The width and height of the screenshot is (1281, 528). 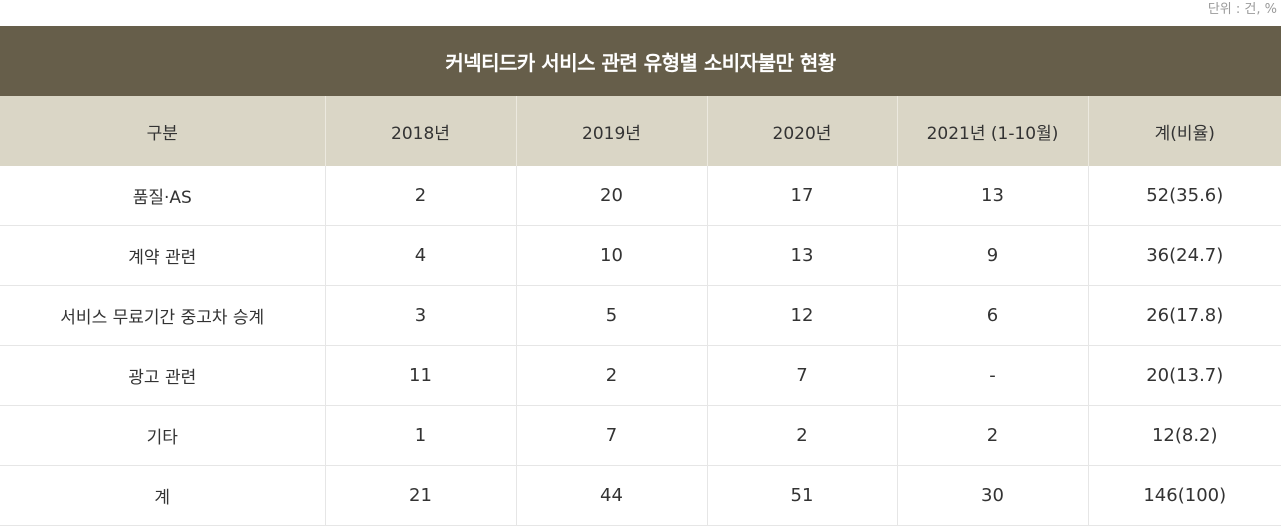 I want to click on table-cell: 20, so click(x=611, y=196).